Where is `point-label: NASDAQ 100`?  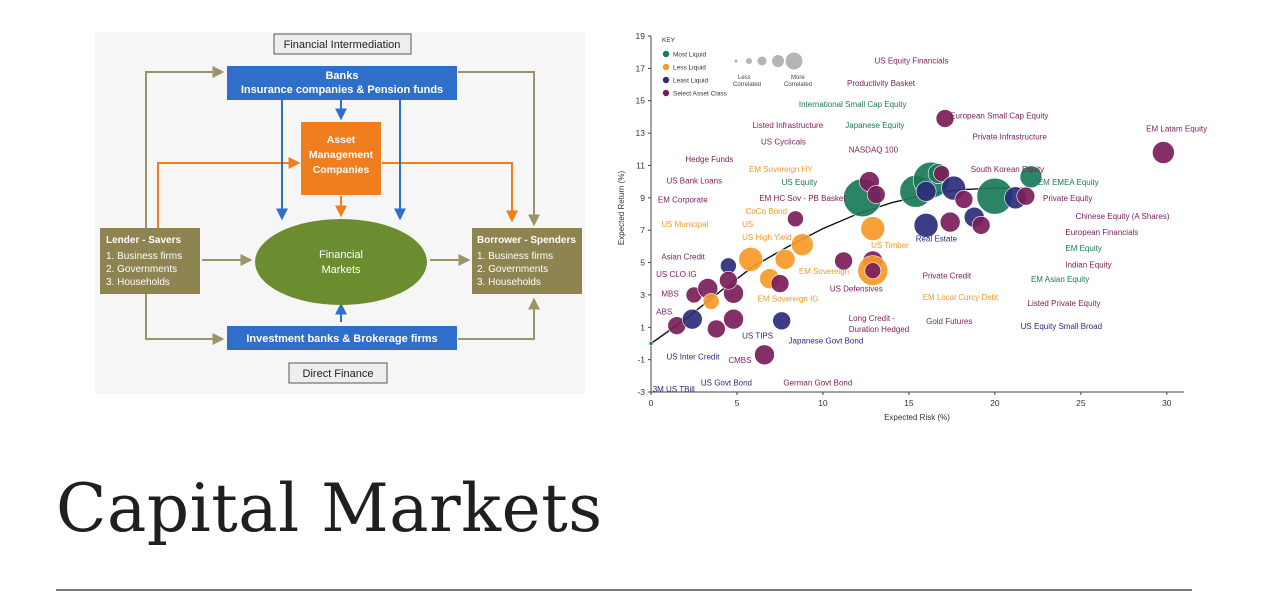 point-label: NASDAQ 100 is located at coordinates (874, 150).